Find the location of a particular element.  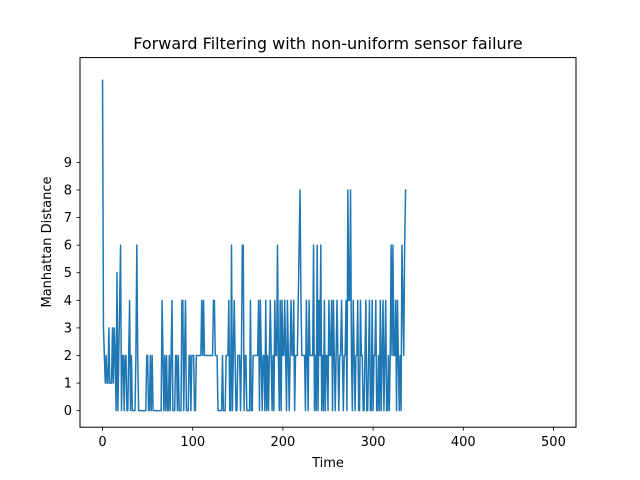

y-tick-label: 8 is located at coordinates (68, 190).